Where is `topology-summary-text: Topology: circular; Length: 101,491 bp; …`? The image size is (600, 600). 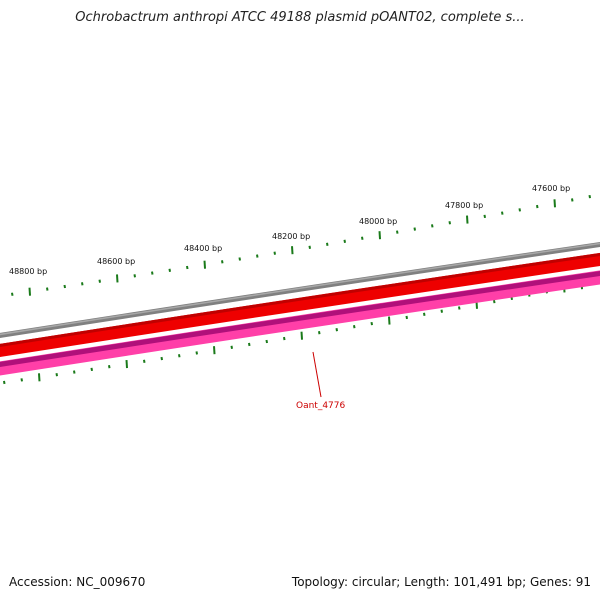
topology-summary-text: Topology: circular; Length: 101,491 bp; … is located at coordinates (441, 582).